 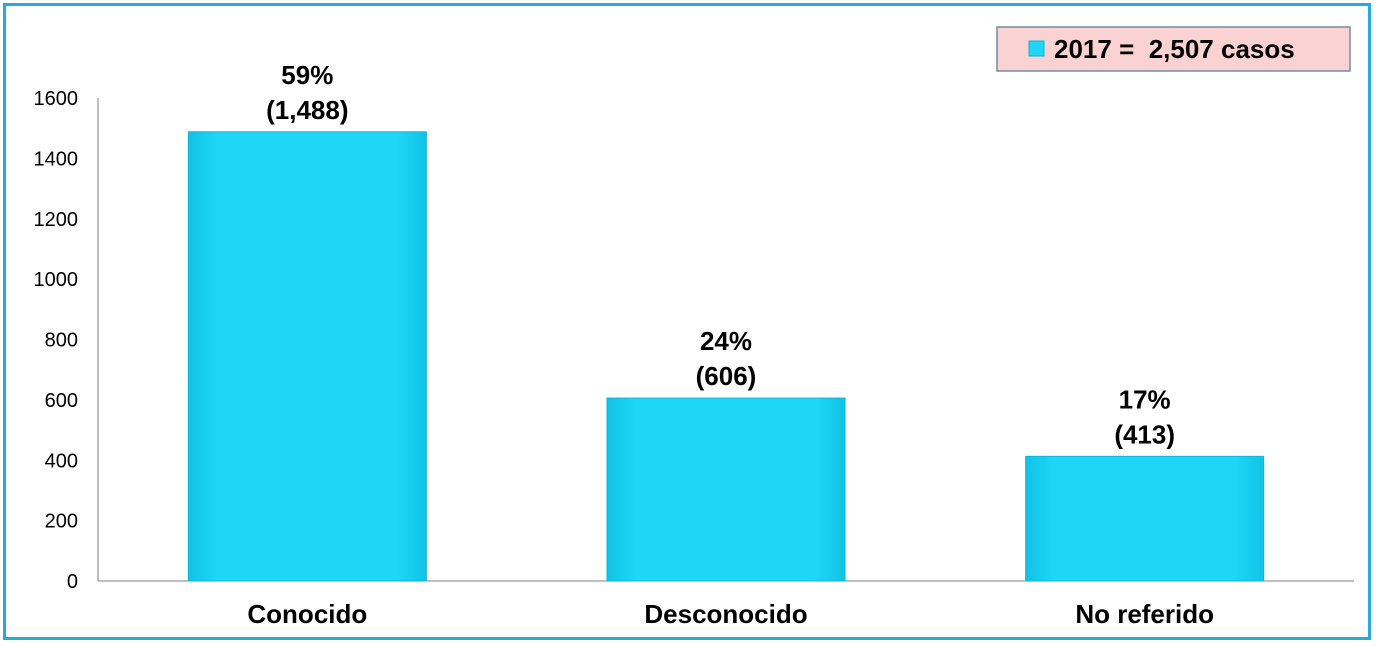 I want to click on category-label: No referido, so click(x=1144, y=614).